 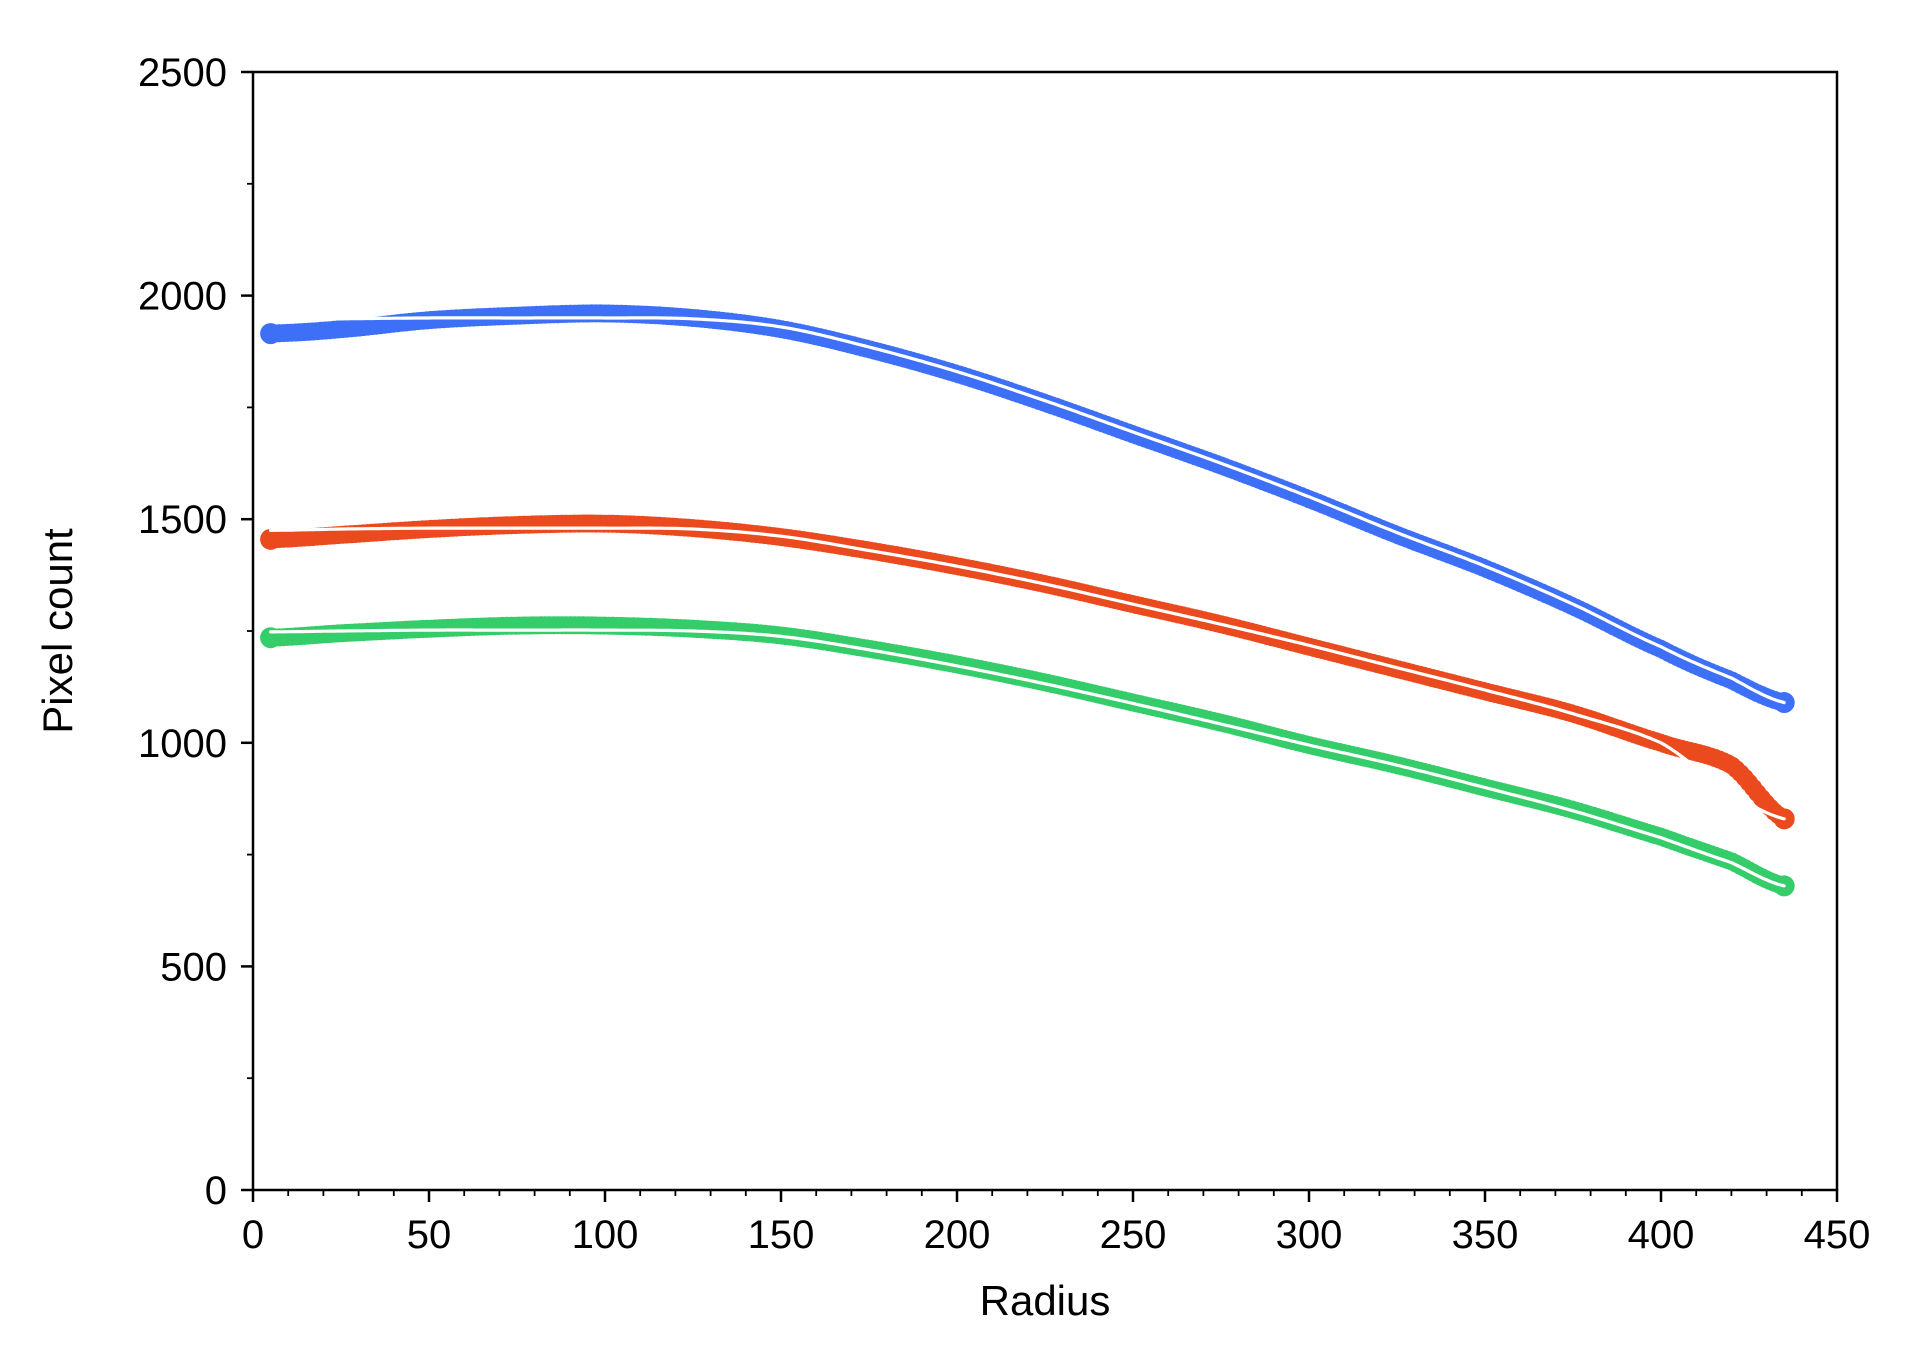 I want to click on series-2-fit-line, so click(x=1027, y=758).